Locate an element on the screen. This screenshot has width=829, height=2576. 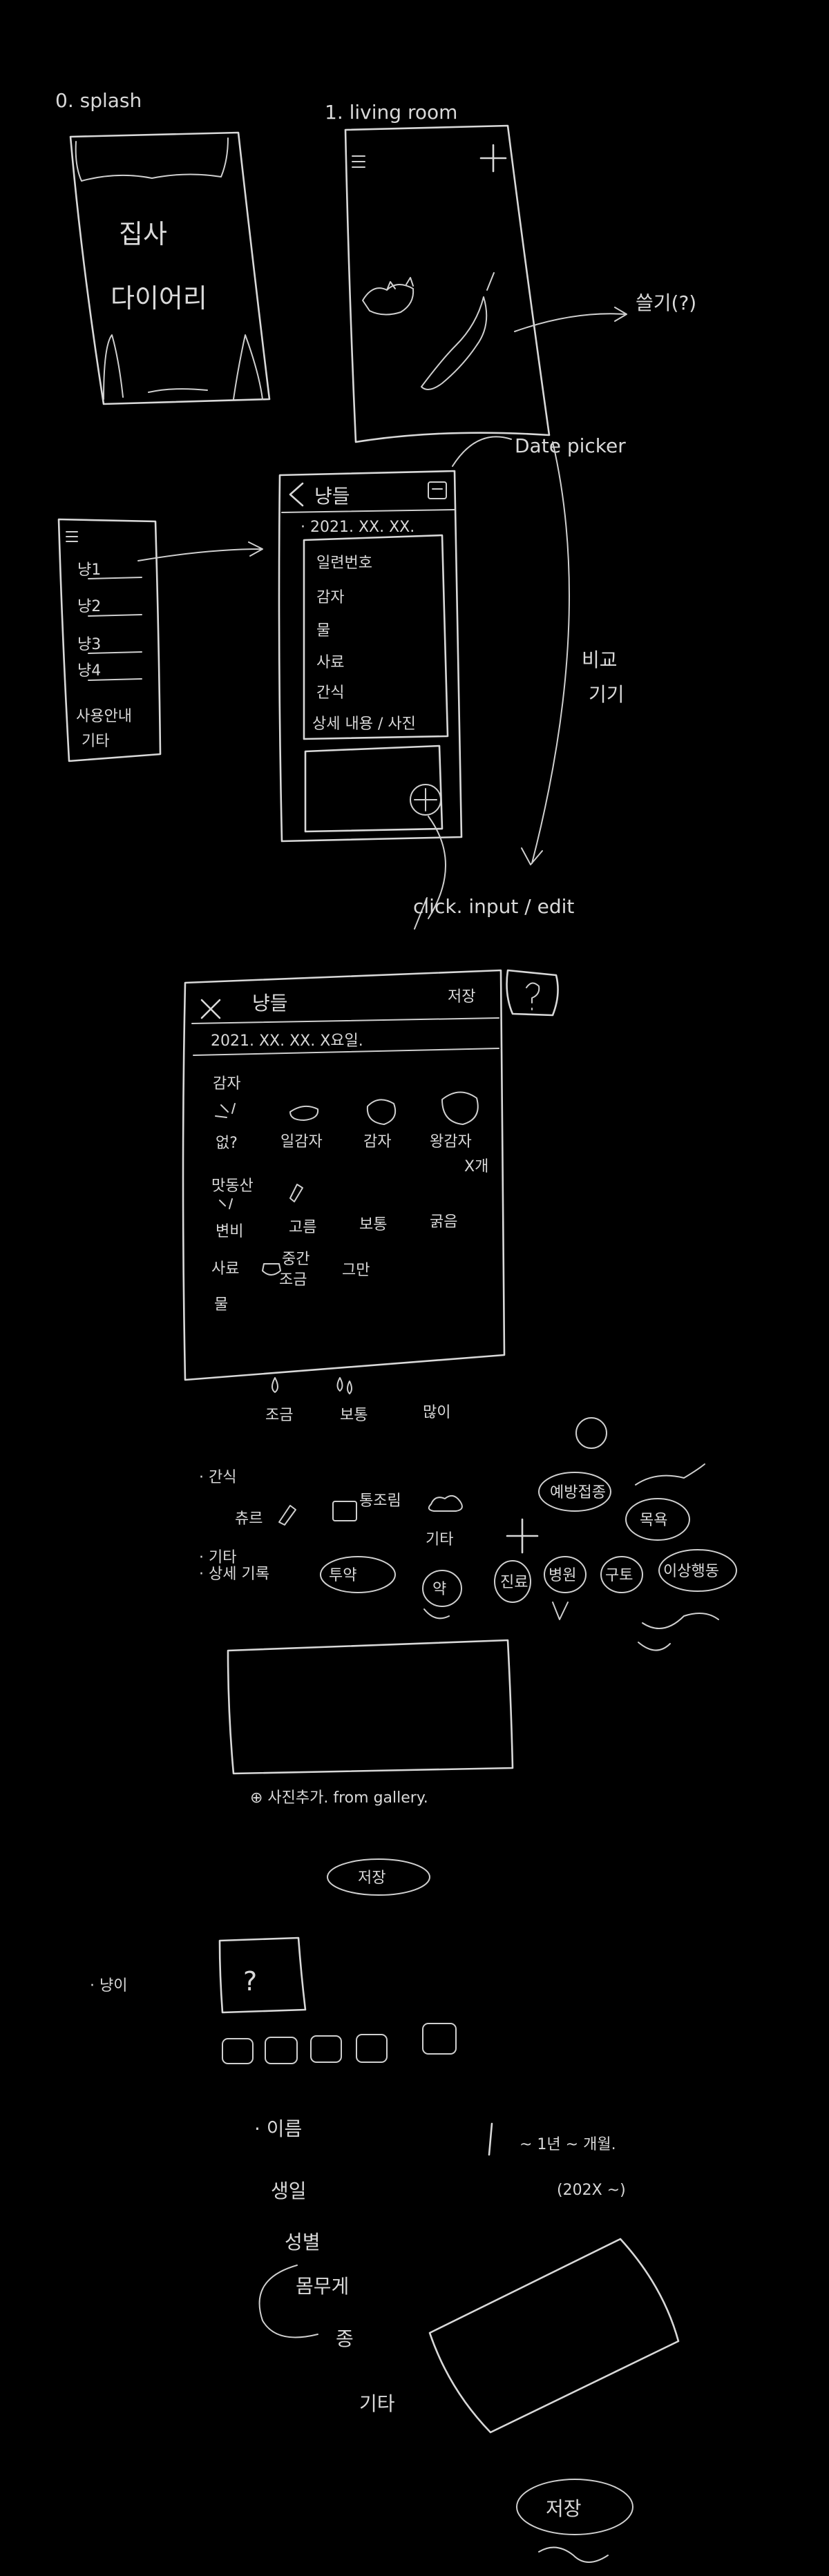
edit-phone-frame is located at coordinates (344, 1175).